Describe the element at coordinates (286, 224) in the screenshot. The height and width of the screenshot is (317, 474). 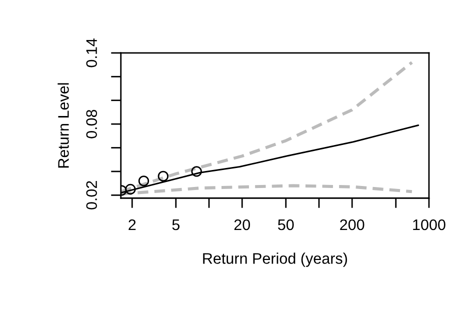
I see `x-tick-label: 50` at that location.